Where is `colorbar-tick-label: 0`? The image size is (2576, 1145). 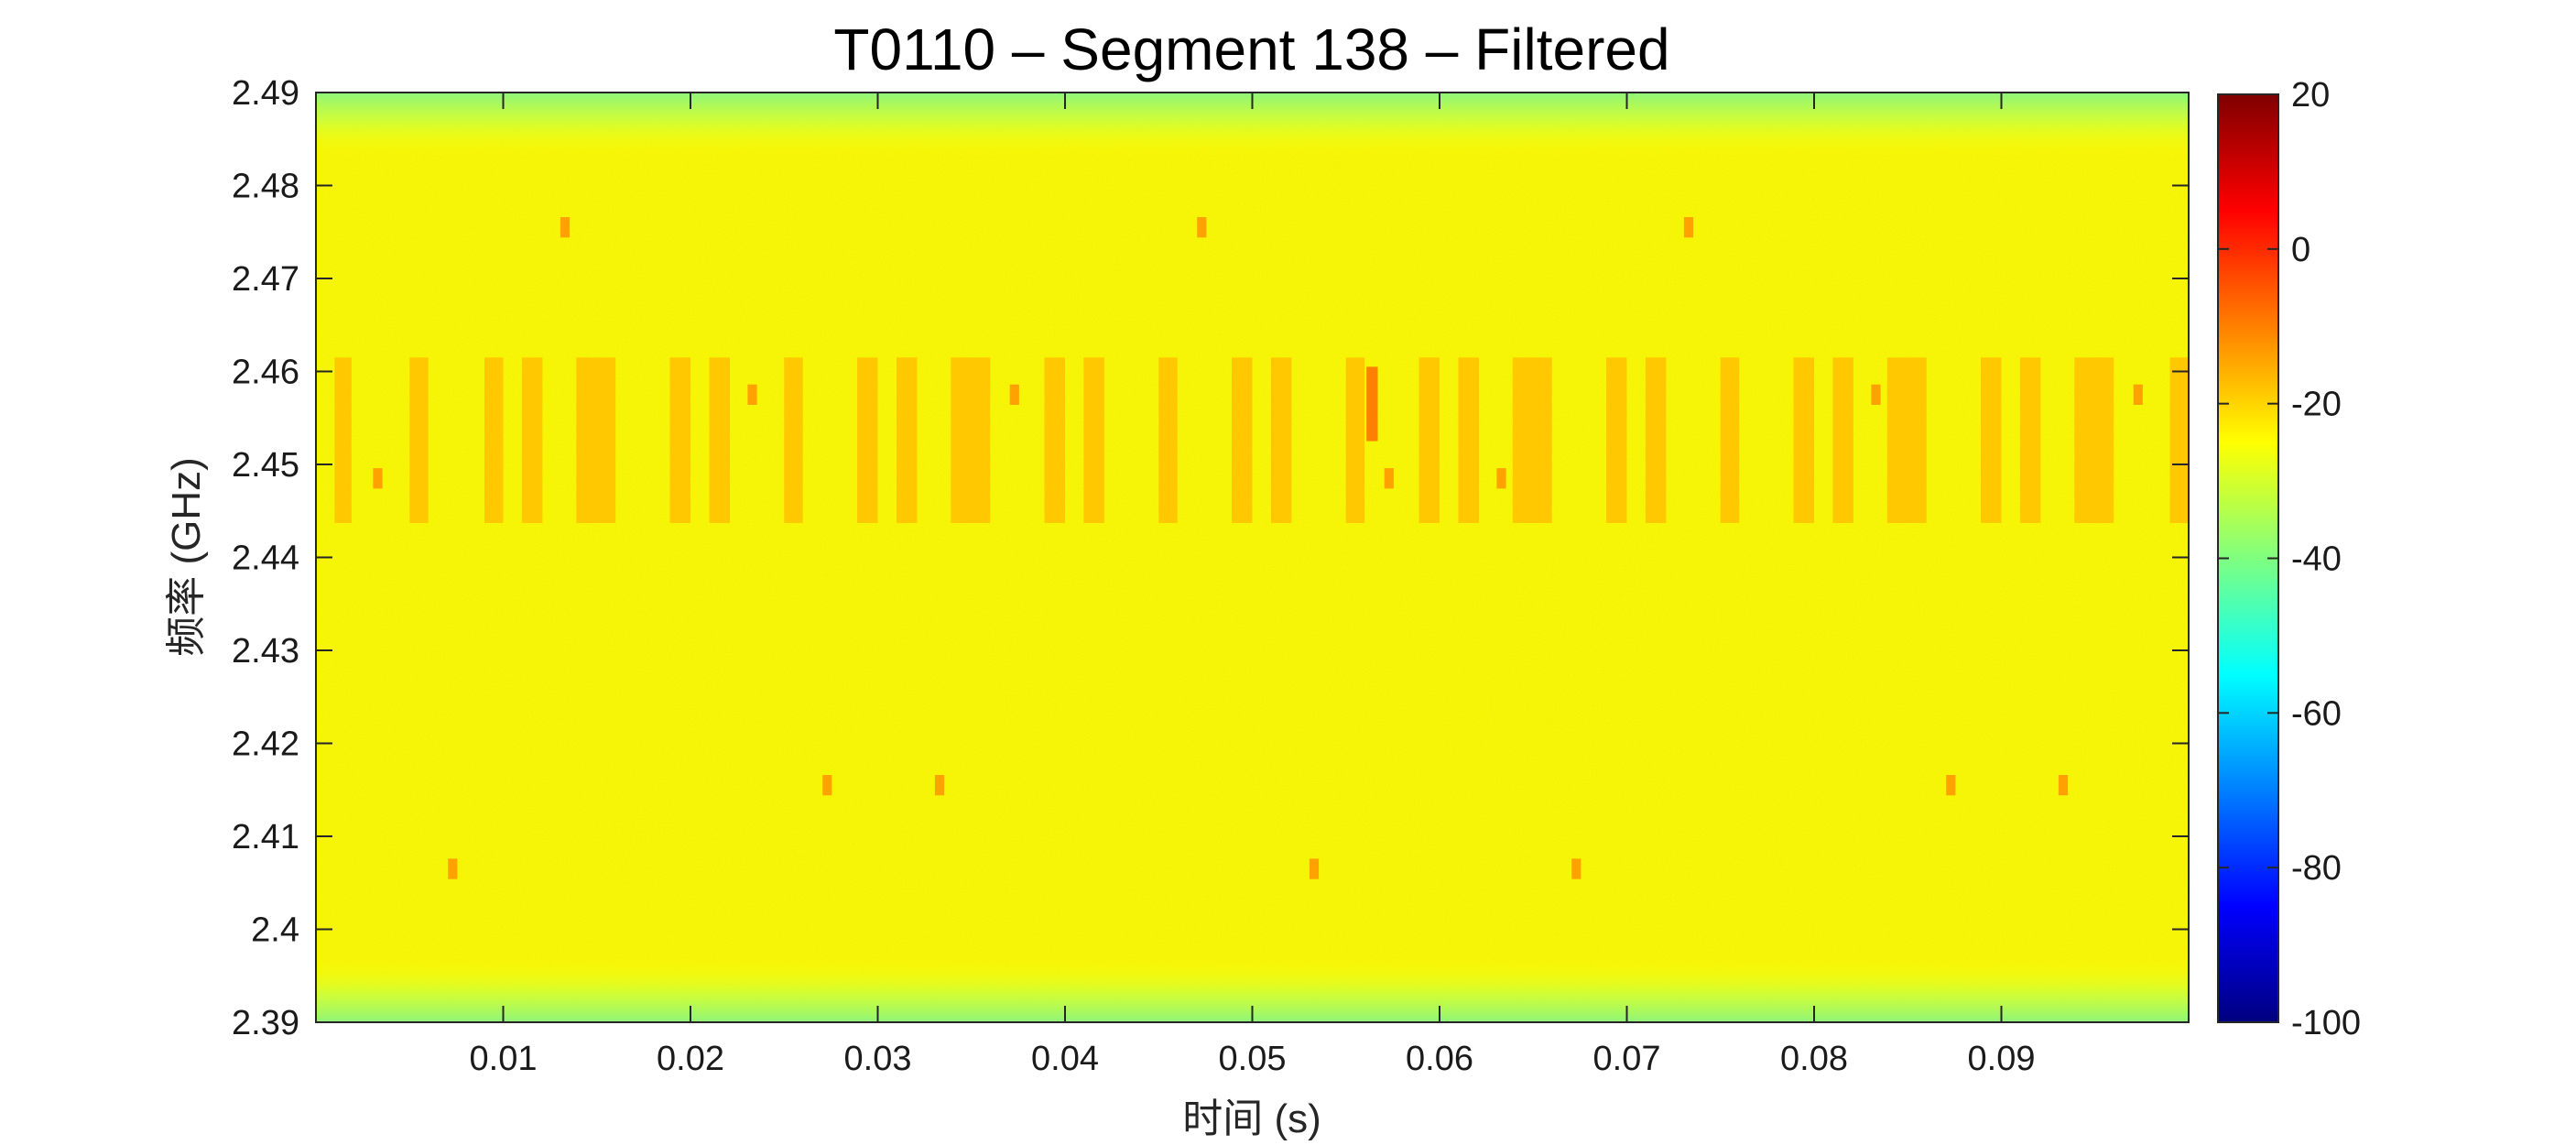
colorbar-tick-label: 0 is located at coordinates (2300, 250).